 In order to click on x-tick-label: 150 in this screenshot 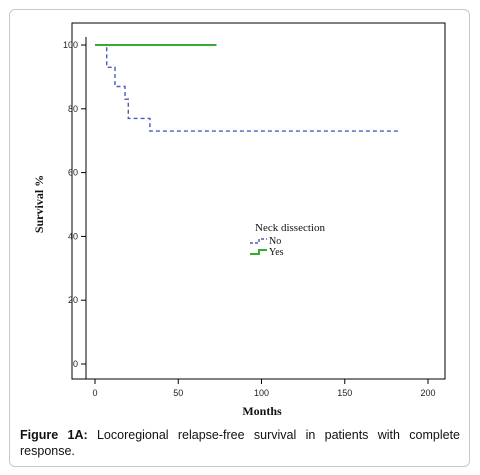, I will do `click(344, 393)`.